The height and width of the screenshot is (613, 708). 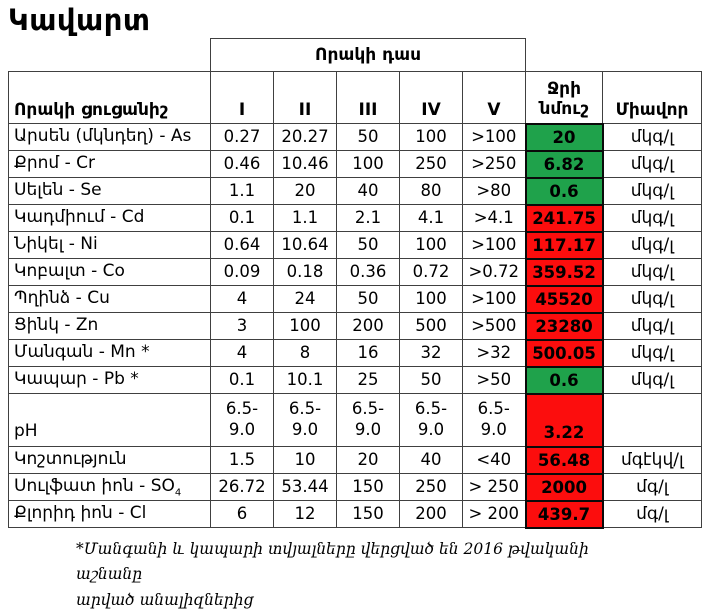 What do you see at coordinates (652, 98) in the screenshot?
I see `column-header-unit: Միավոր` at bounding box center [652, 98].